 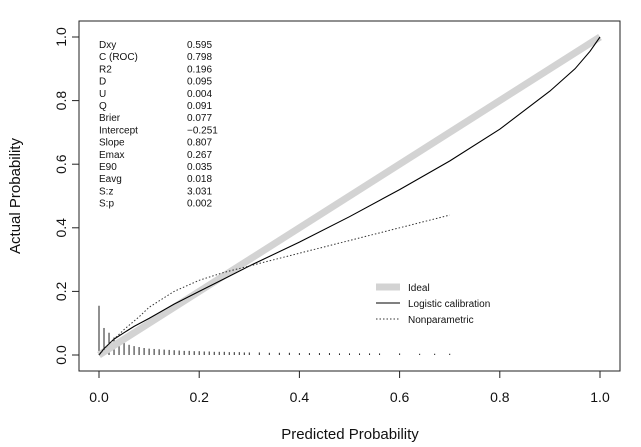 I want to click on stat-label: C (ROC), so click(x=118, y=57).